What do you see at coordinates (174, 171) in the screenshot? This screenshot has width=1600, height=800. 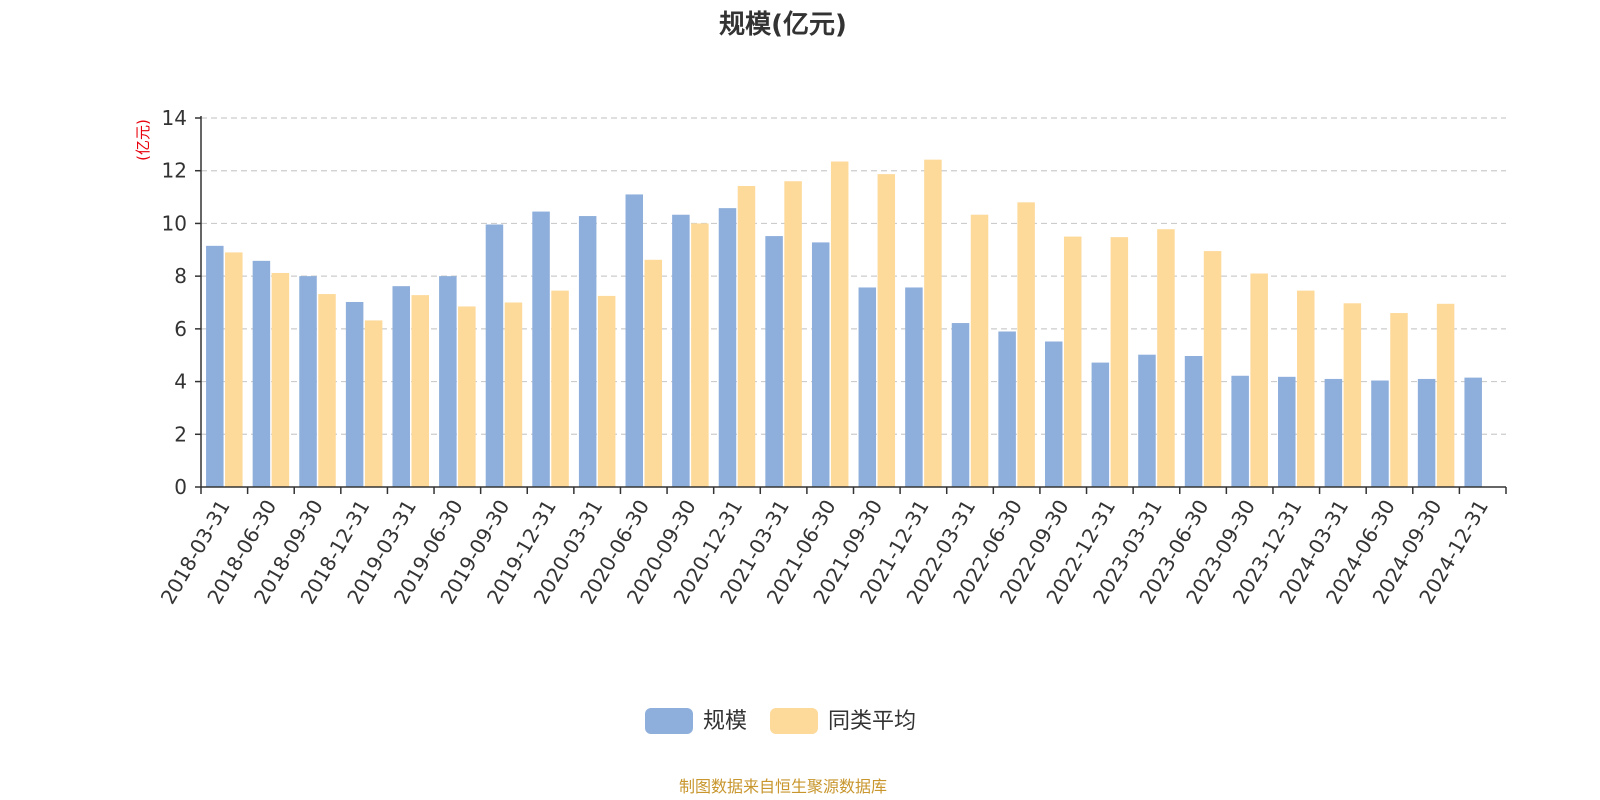 I see `y-tick-label: 12` at bounding box center [174, 171].